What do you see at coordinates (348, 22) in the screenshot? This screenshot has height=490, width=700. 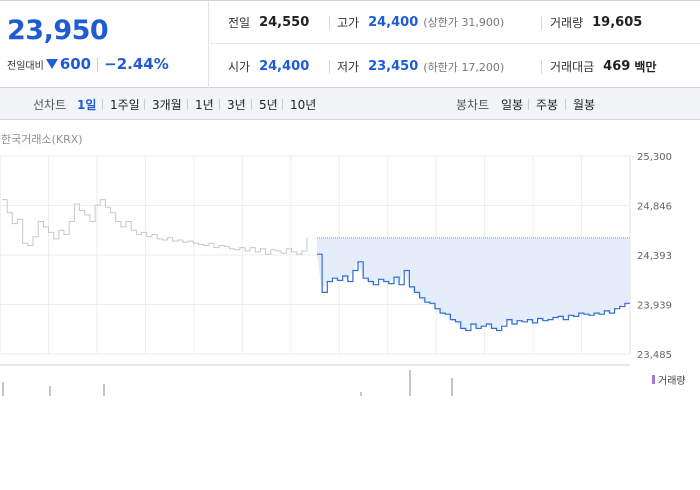 I see `stat-label: 고가` at bounding box center [348, 22].